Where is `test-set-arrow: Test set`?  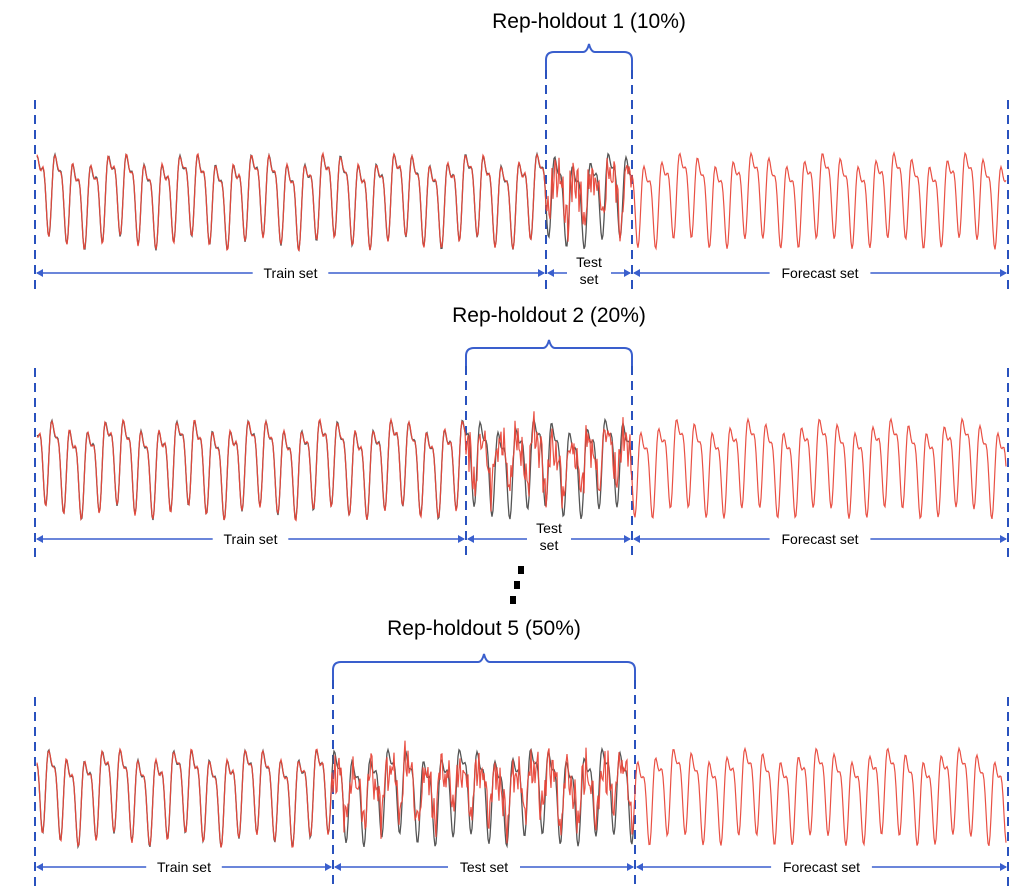
test-set-arrow: Test set is located at coordinates (484, 867).